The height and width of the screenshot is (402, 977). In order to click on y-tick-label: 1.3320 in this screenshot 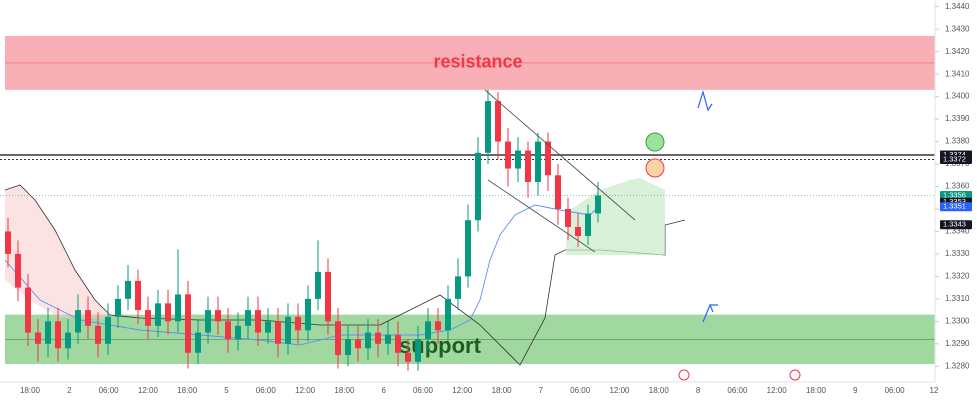, I will do `click(957, 275)`.